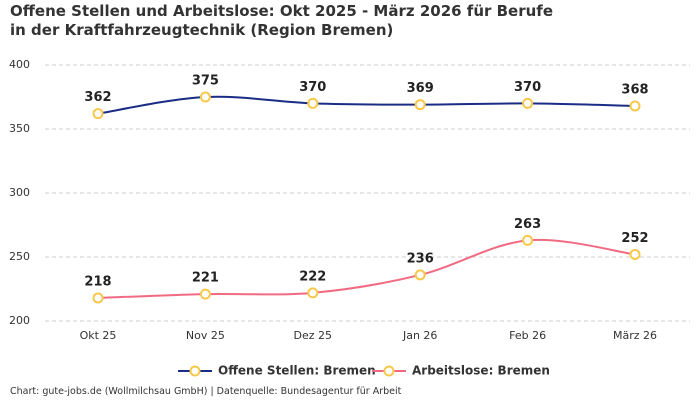 This screenshot has width=700, height=400. What do you see at coordinates (19, 320) in the screenshot?
I see `y-tick-label: 200` at bounding box center [19, 320].